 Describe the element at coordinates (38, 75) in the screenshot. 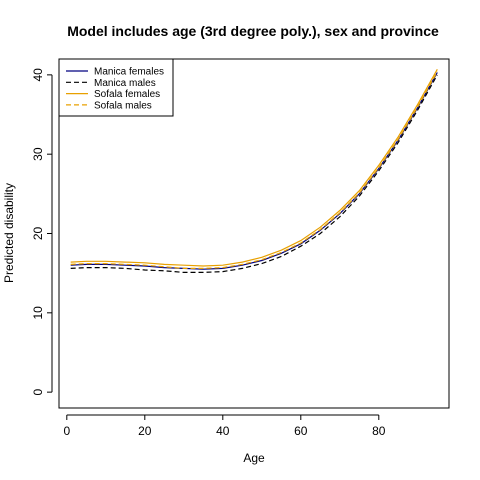

I see `y-tick-label: 40` at that location.